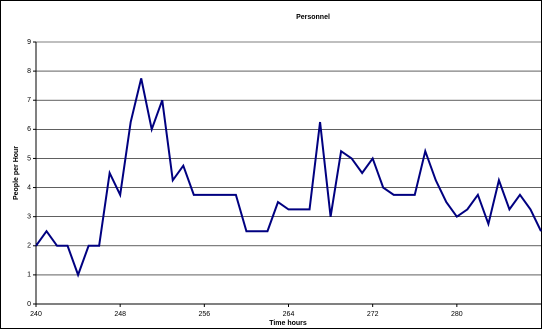  What do you see at coordinates (373, 314) in the screenshot?
I see `x-tick-label: 272` at bounding box center [373, 314].